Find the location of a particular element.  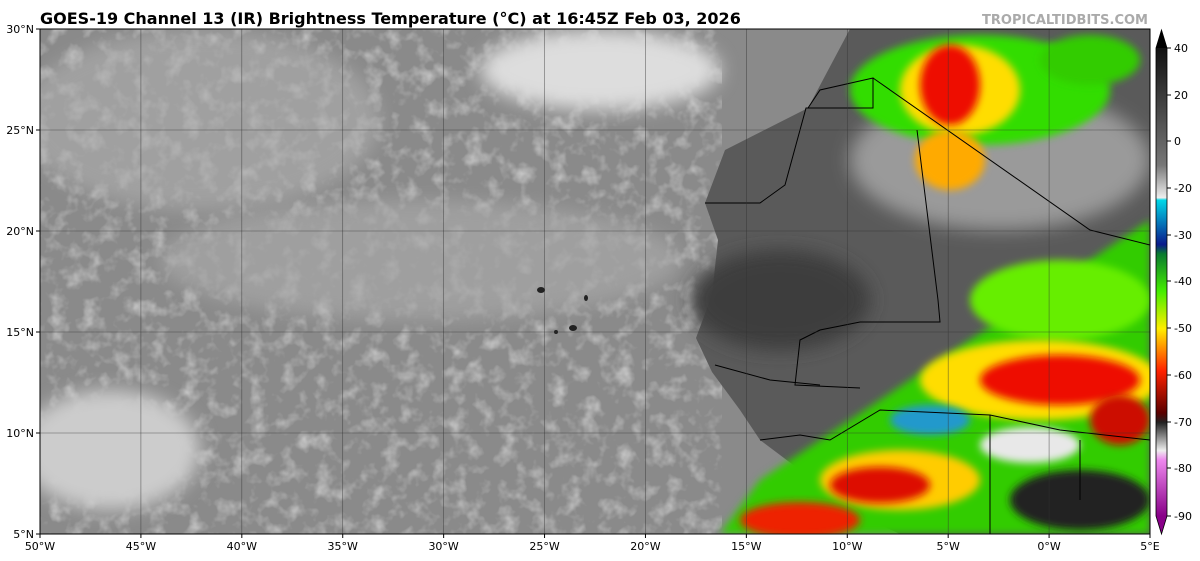

lon-label: 10°W is located at coordinates (847, 546).